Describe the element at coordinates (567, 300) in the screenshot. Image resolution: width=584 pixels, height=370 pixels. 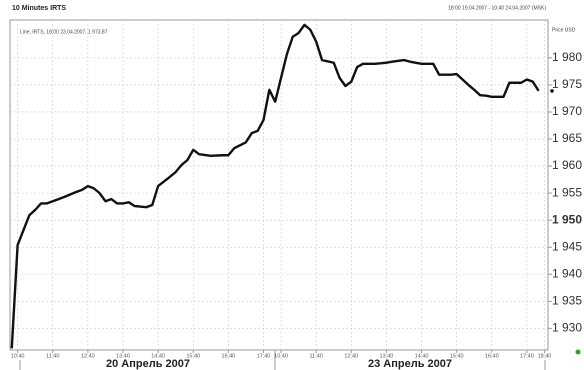
I see `y-tick-label: 1 935` at that location.